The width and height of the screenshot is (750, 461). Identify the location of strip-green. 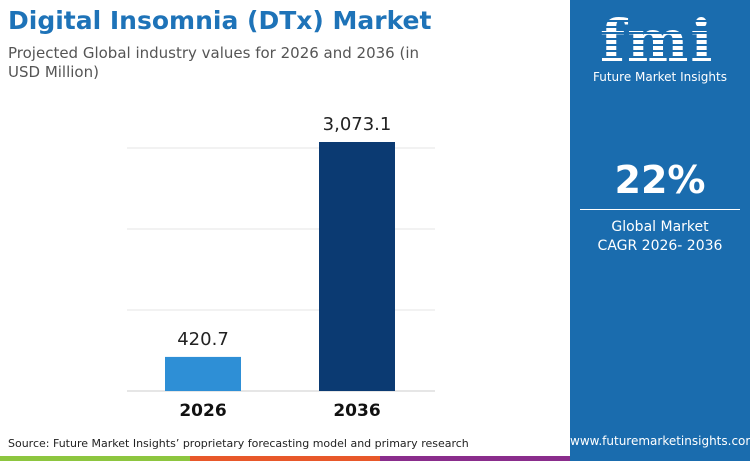
(95, 458).